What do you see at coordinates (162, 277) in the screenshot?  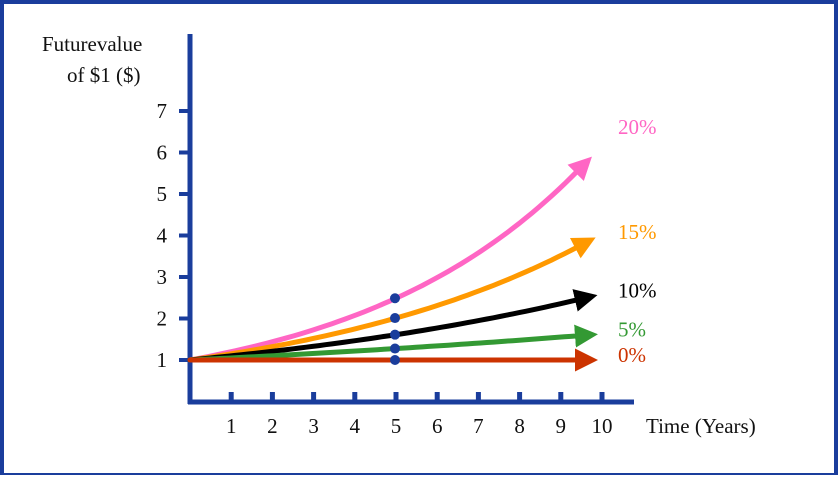 I see `y-tick-label: 3` at bounding box center [162, 277].